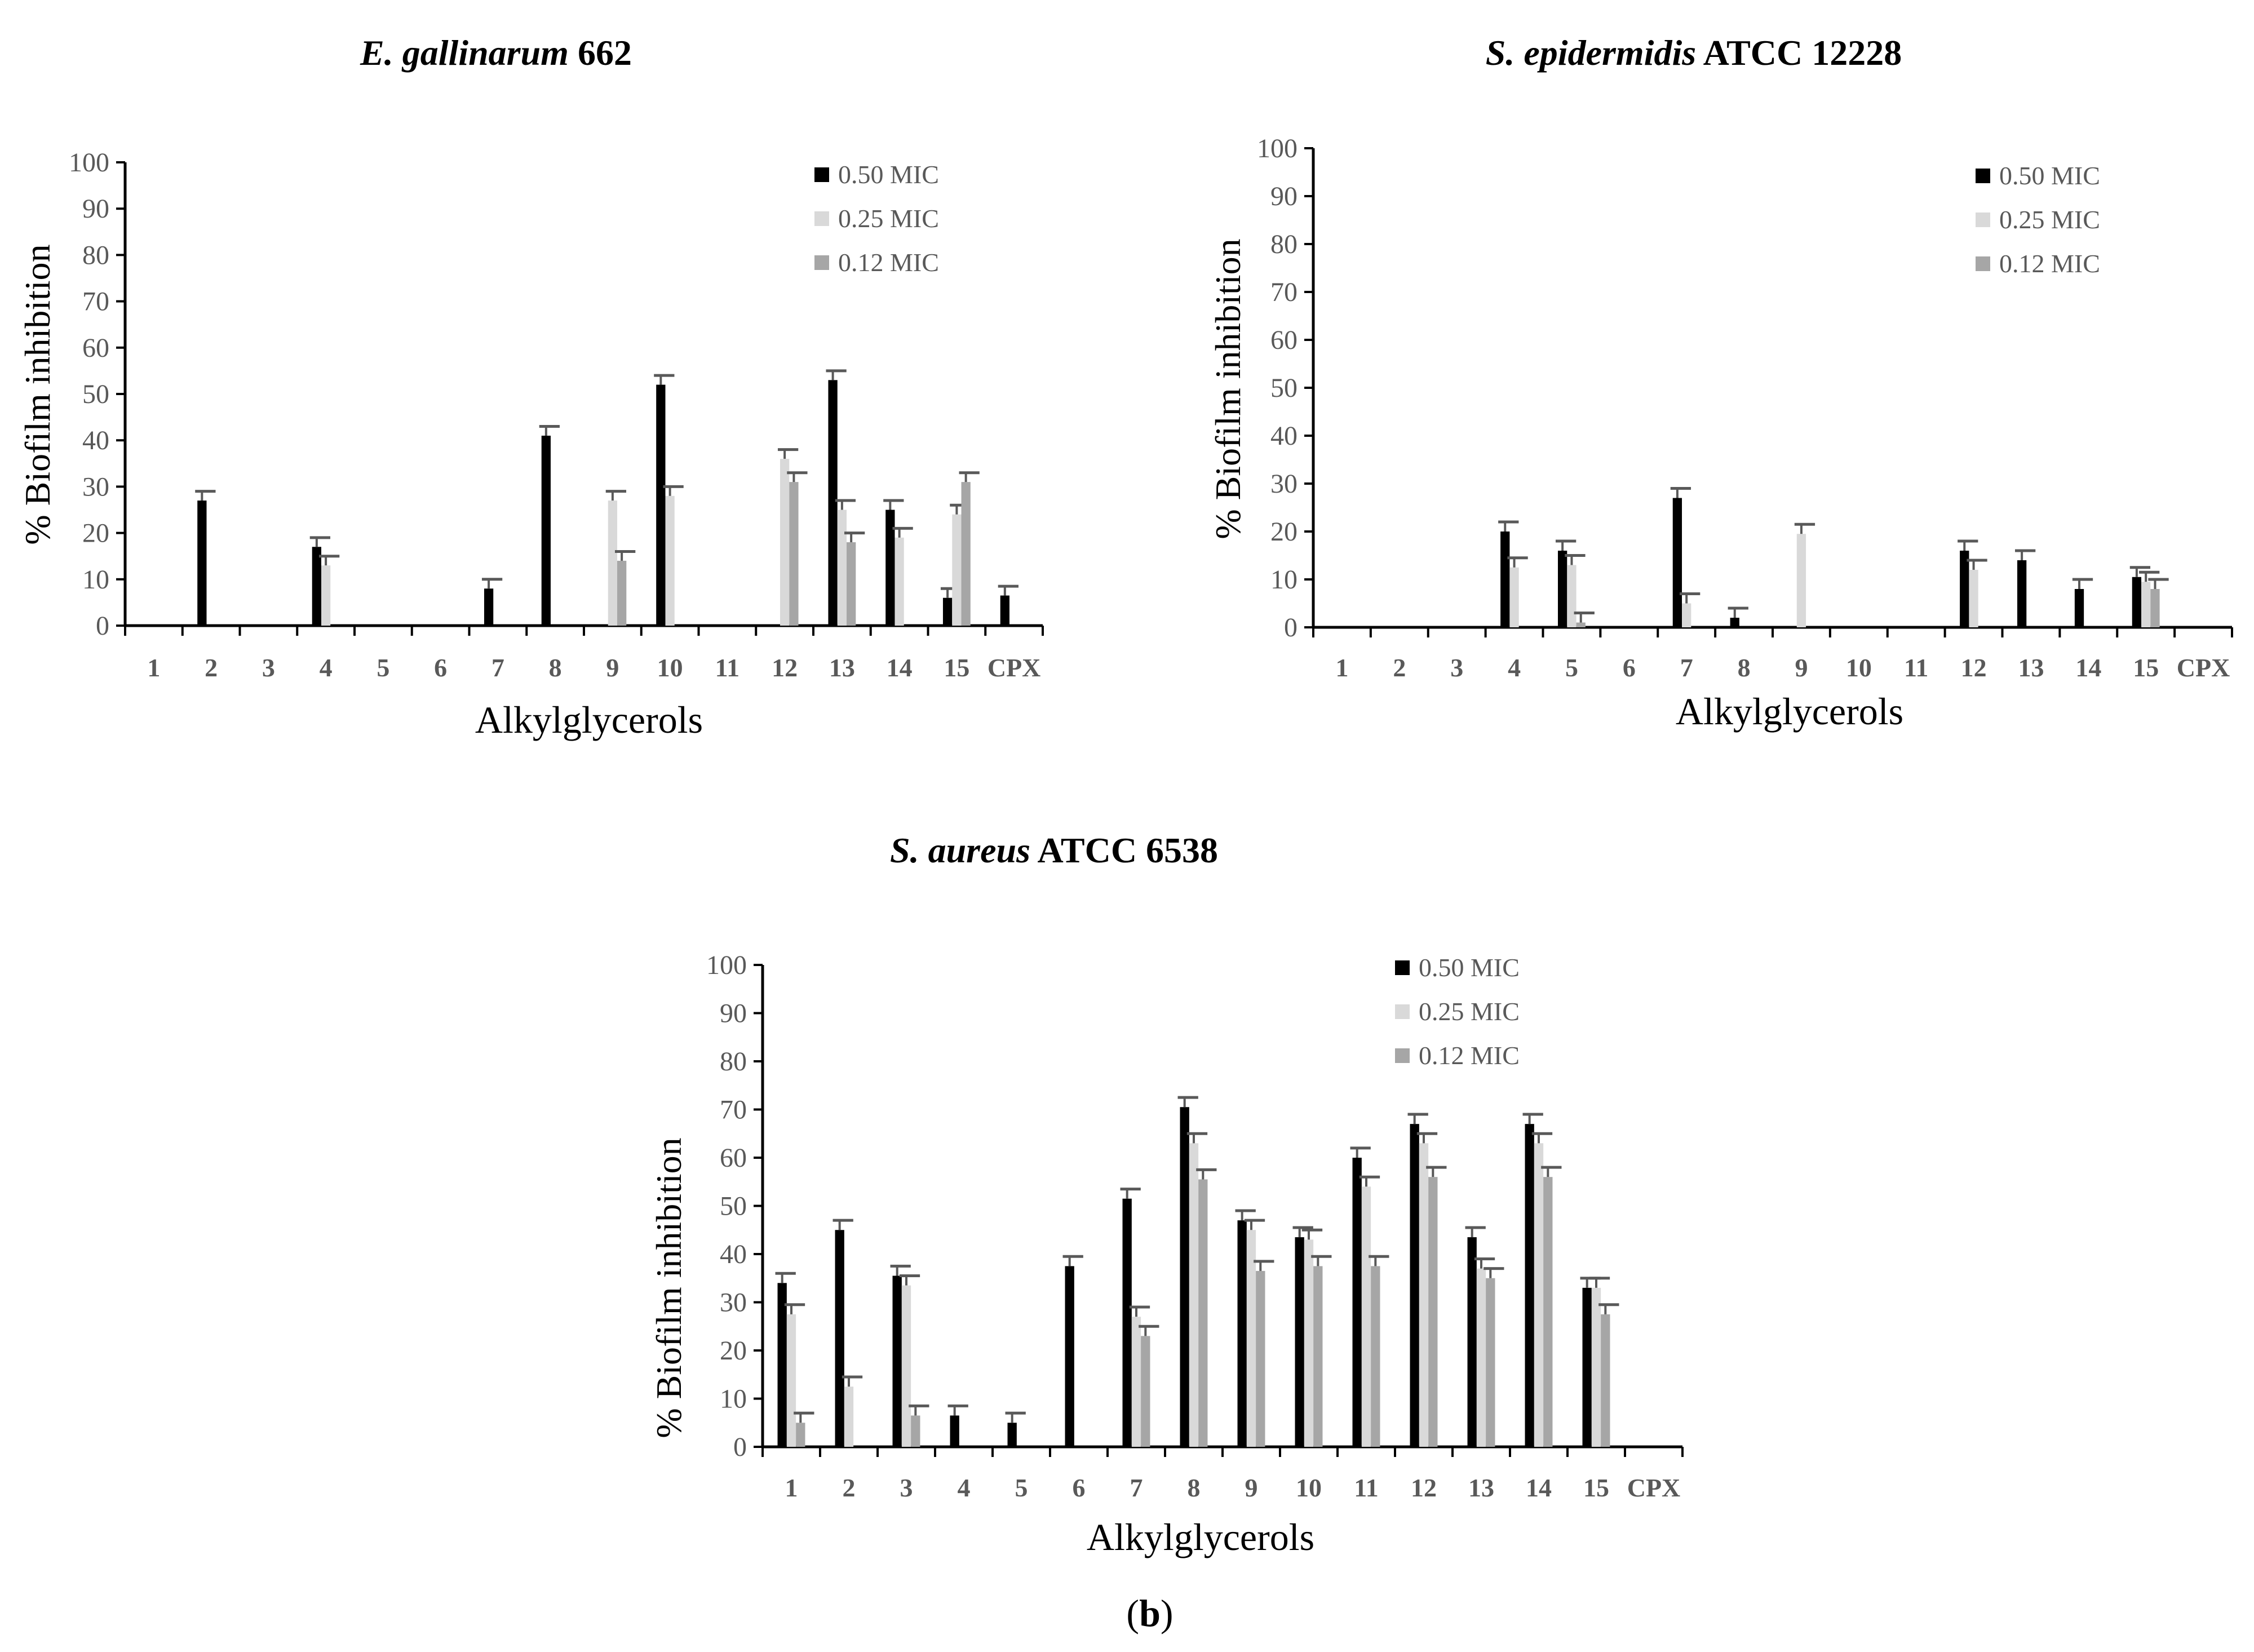  I want to click on chart-title-strain: ATCC 12228, so click(1799, 53).